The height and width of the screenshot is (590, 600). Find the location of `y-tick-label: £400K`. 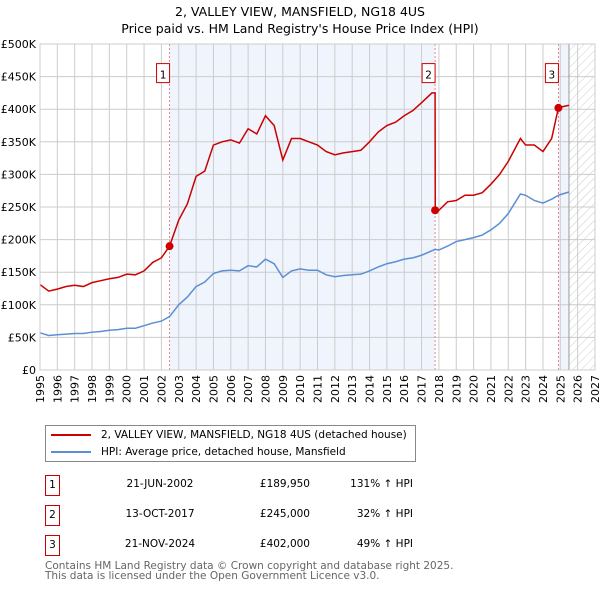

y-tick-label: £400K is located at coordinates (19, 109).